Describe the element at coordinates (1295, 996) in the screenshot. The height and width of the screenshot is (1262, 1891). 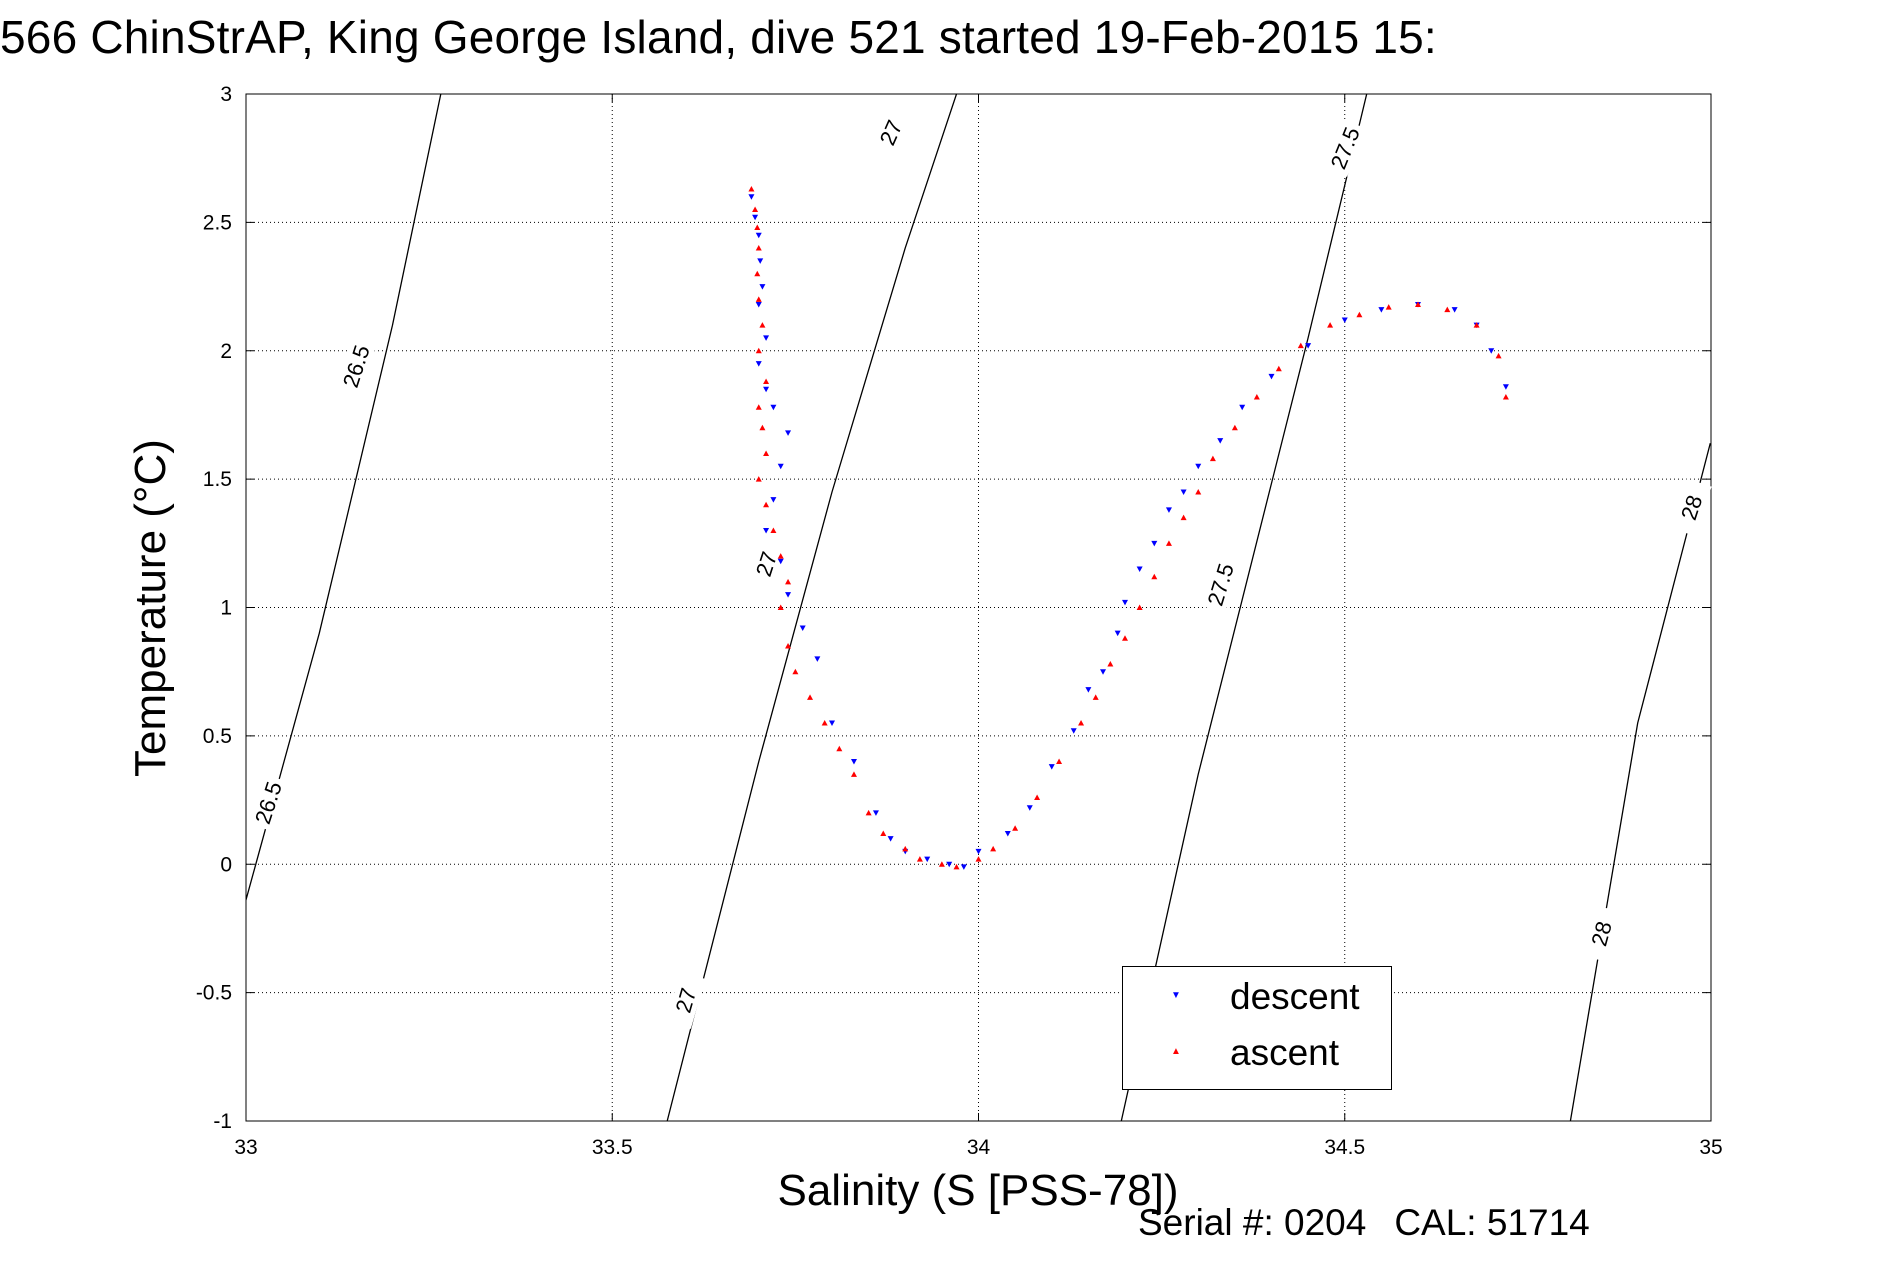
I see `legend-label-descent: descent` at that location.